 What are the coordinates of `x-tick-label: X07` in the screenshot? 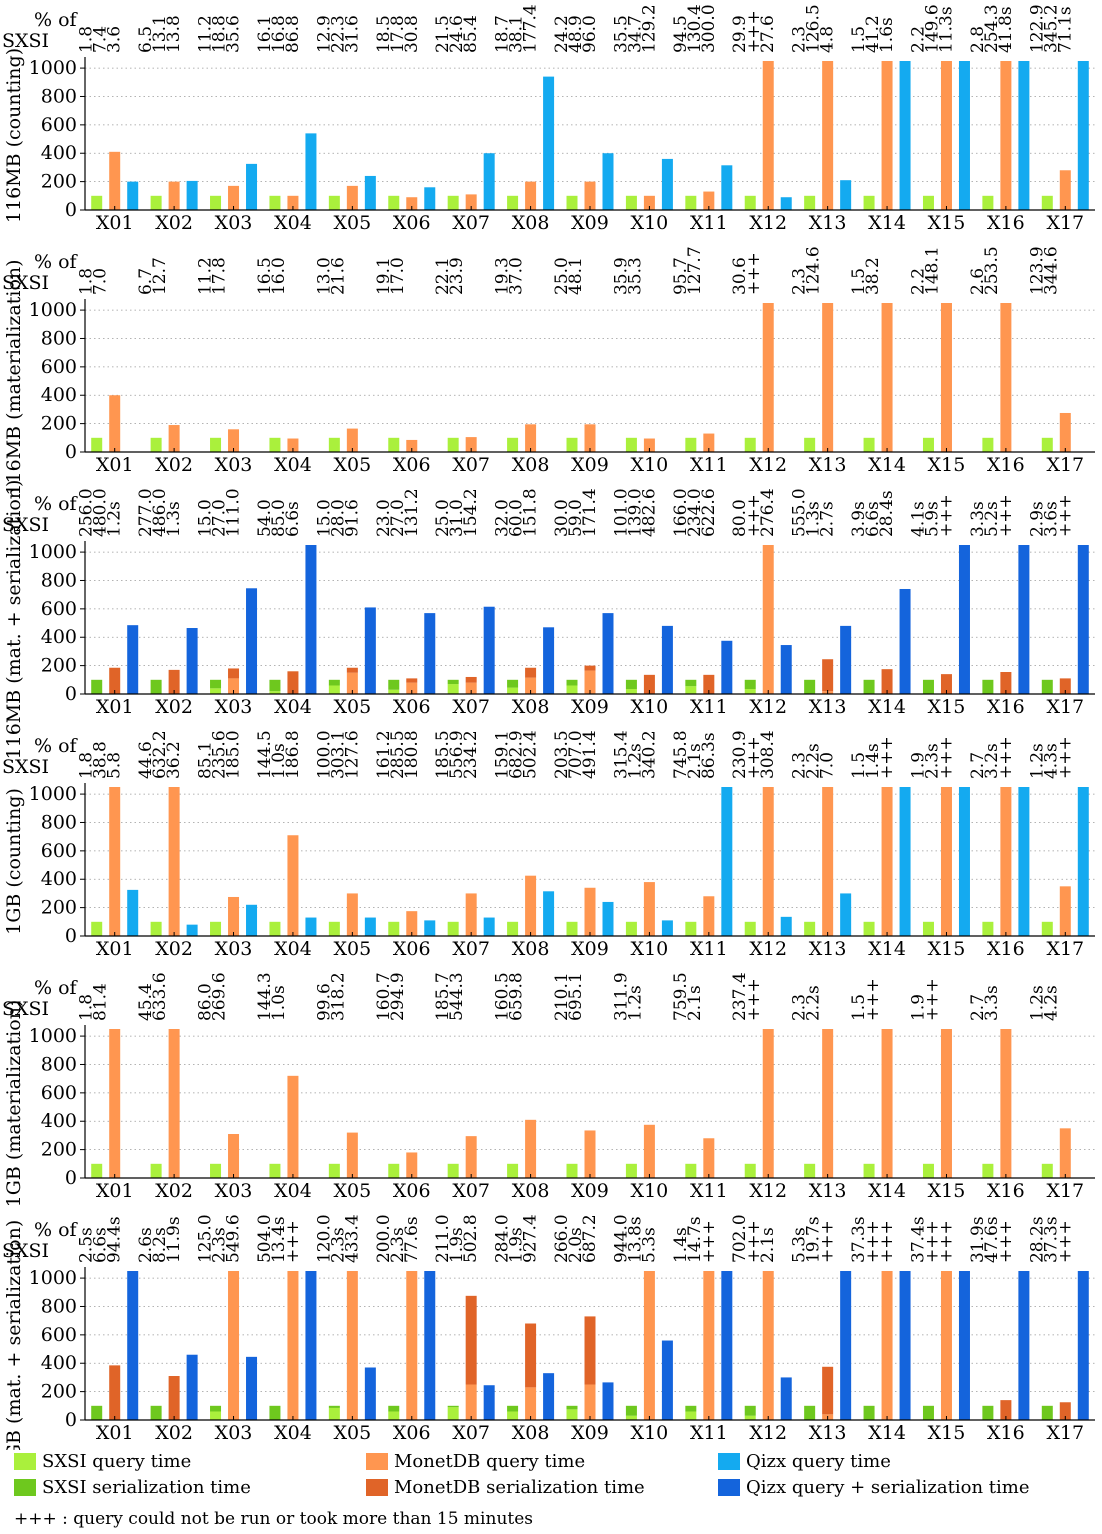 It's located at (471, 949).